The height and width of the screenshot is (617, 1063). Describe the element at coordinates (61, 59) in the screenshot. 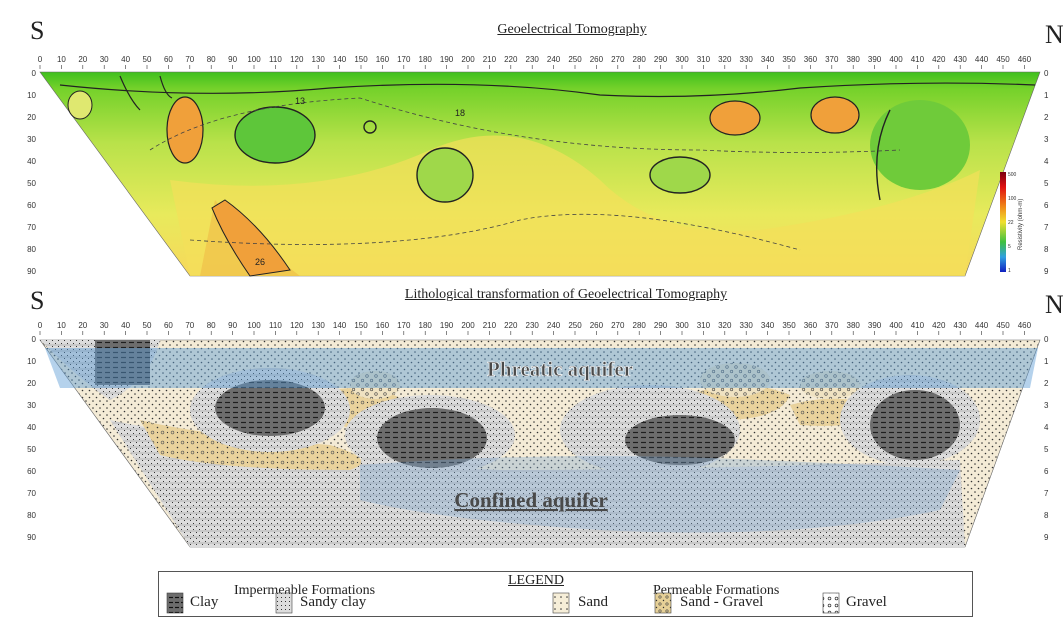

I see `top-x-tick-10: 10` at that location.